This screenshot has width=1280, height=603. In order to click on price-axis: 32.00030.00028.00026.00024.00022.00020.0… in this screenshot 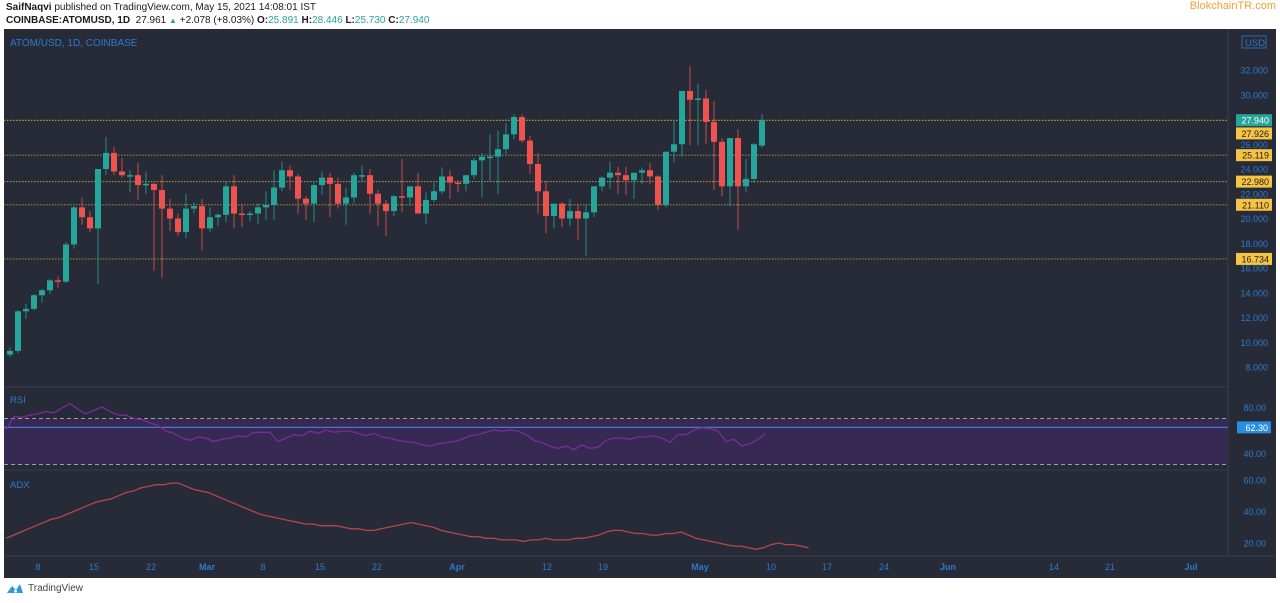, I will do `click(1254, 219)`.